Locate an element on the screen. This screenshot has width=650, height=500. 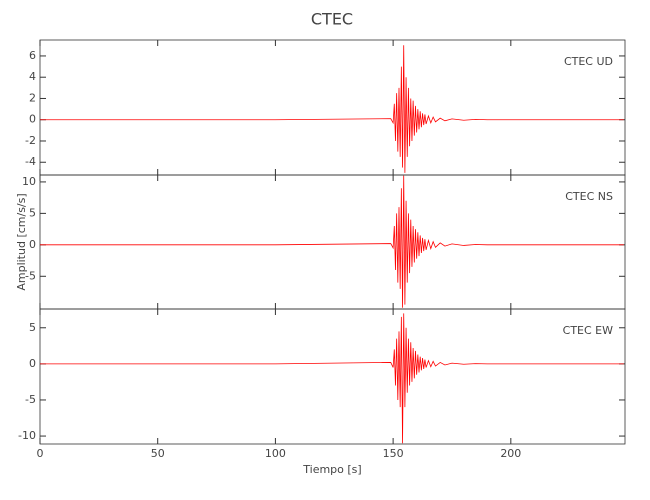
panel-label: CTEC NS is located at coordinates (589, 196).